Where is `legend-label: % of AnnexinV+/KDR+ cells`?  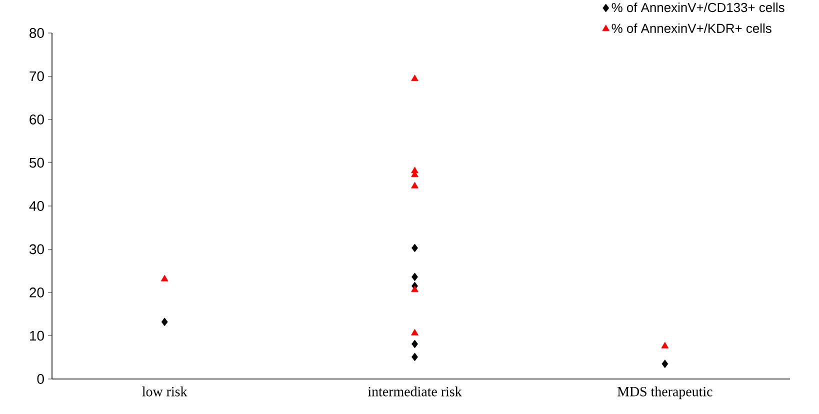
legend-label: % of AnnexinV+/KDR+ cells is located at coordinates (692, 28).